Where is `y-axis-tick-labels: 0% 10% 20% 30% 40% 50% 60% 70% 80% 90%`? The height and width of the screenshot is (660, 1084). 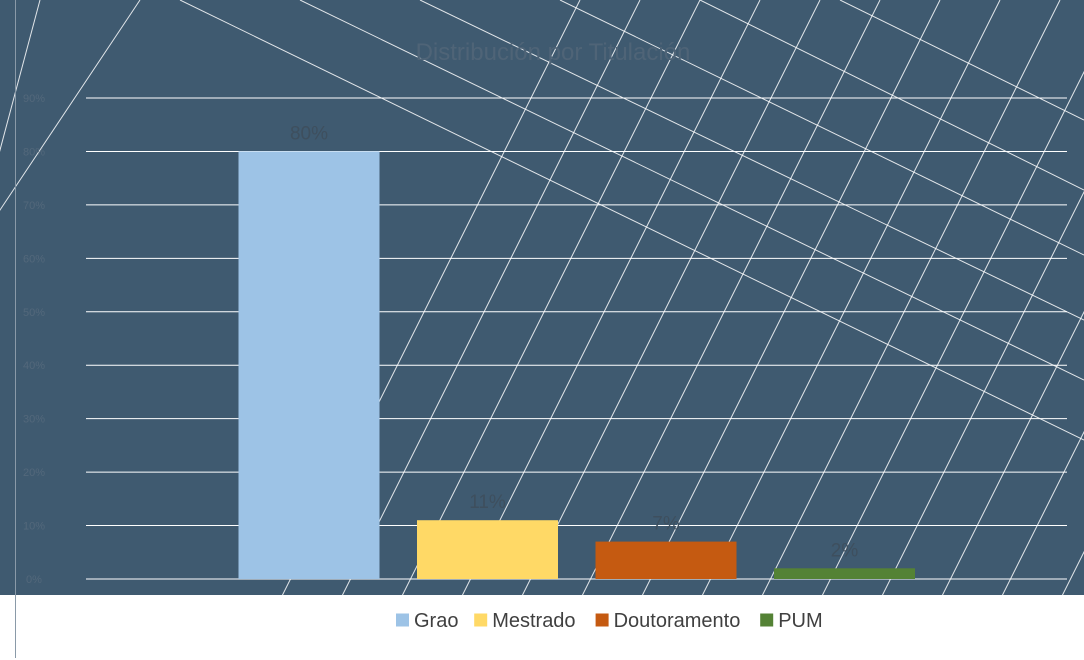 y-axis-tick-labels: 0% 10% 20% 30% 40% 50% 60% 70% 80% 90% is located at coordinates (34, 339).